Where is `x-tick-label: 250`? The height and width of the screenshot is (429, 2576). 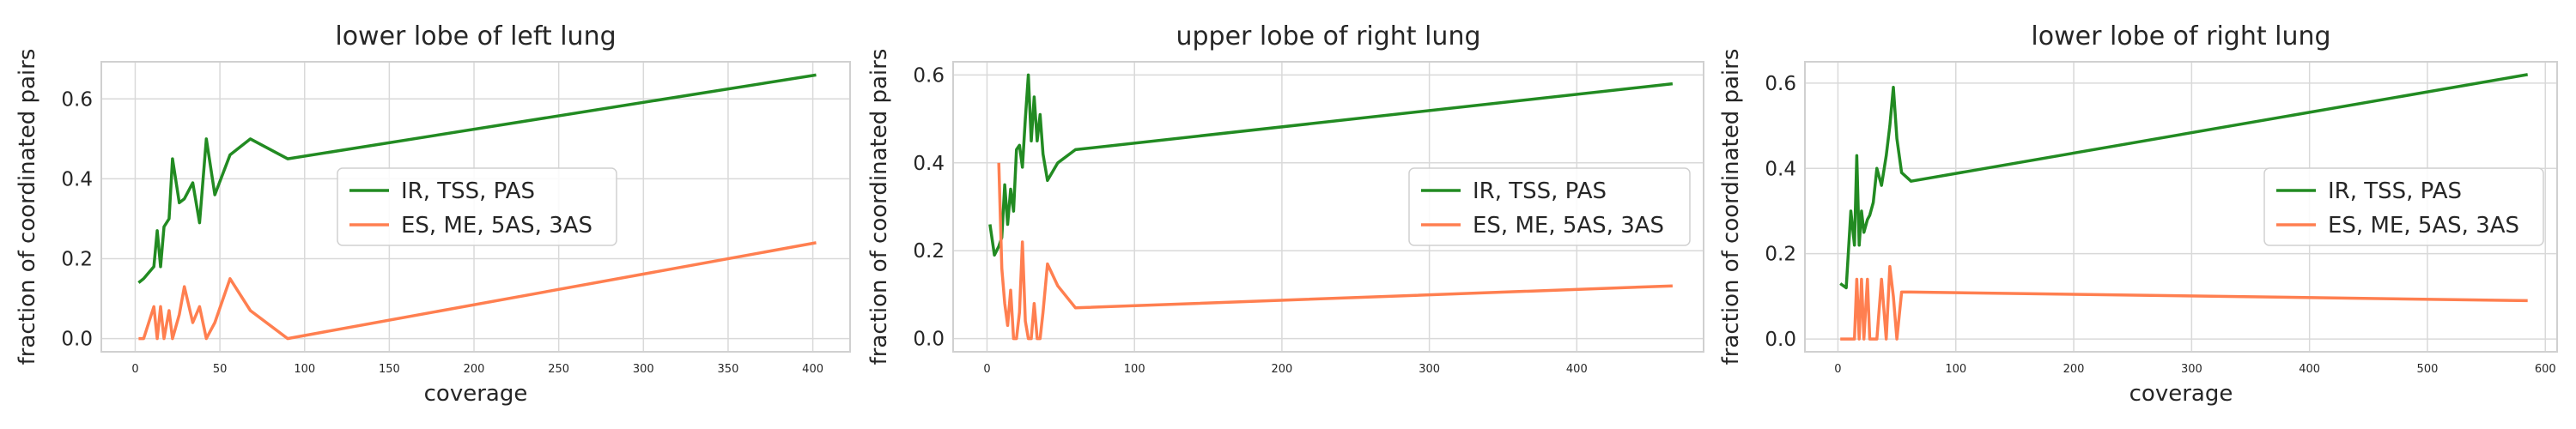
x-tick-label: 250 is located at coordinates (558, 369).